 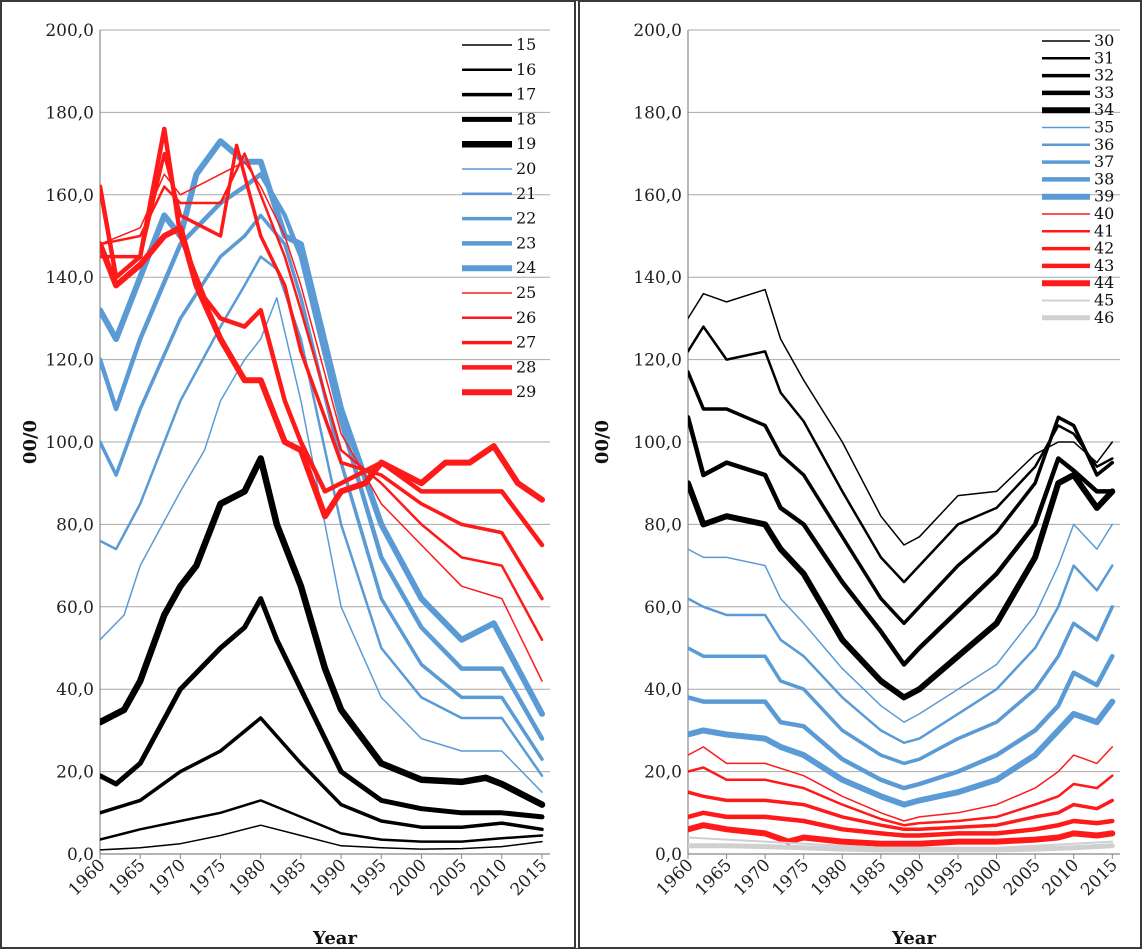 What do you see at coordinates (526, 366) in the screenshot?
I see `legend-label: 28` at bounding box center [526, 366].